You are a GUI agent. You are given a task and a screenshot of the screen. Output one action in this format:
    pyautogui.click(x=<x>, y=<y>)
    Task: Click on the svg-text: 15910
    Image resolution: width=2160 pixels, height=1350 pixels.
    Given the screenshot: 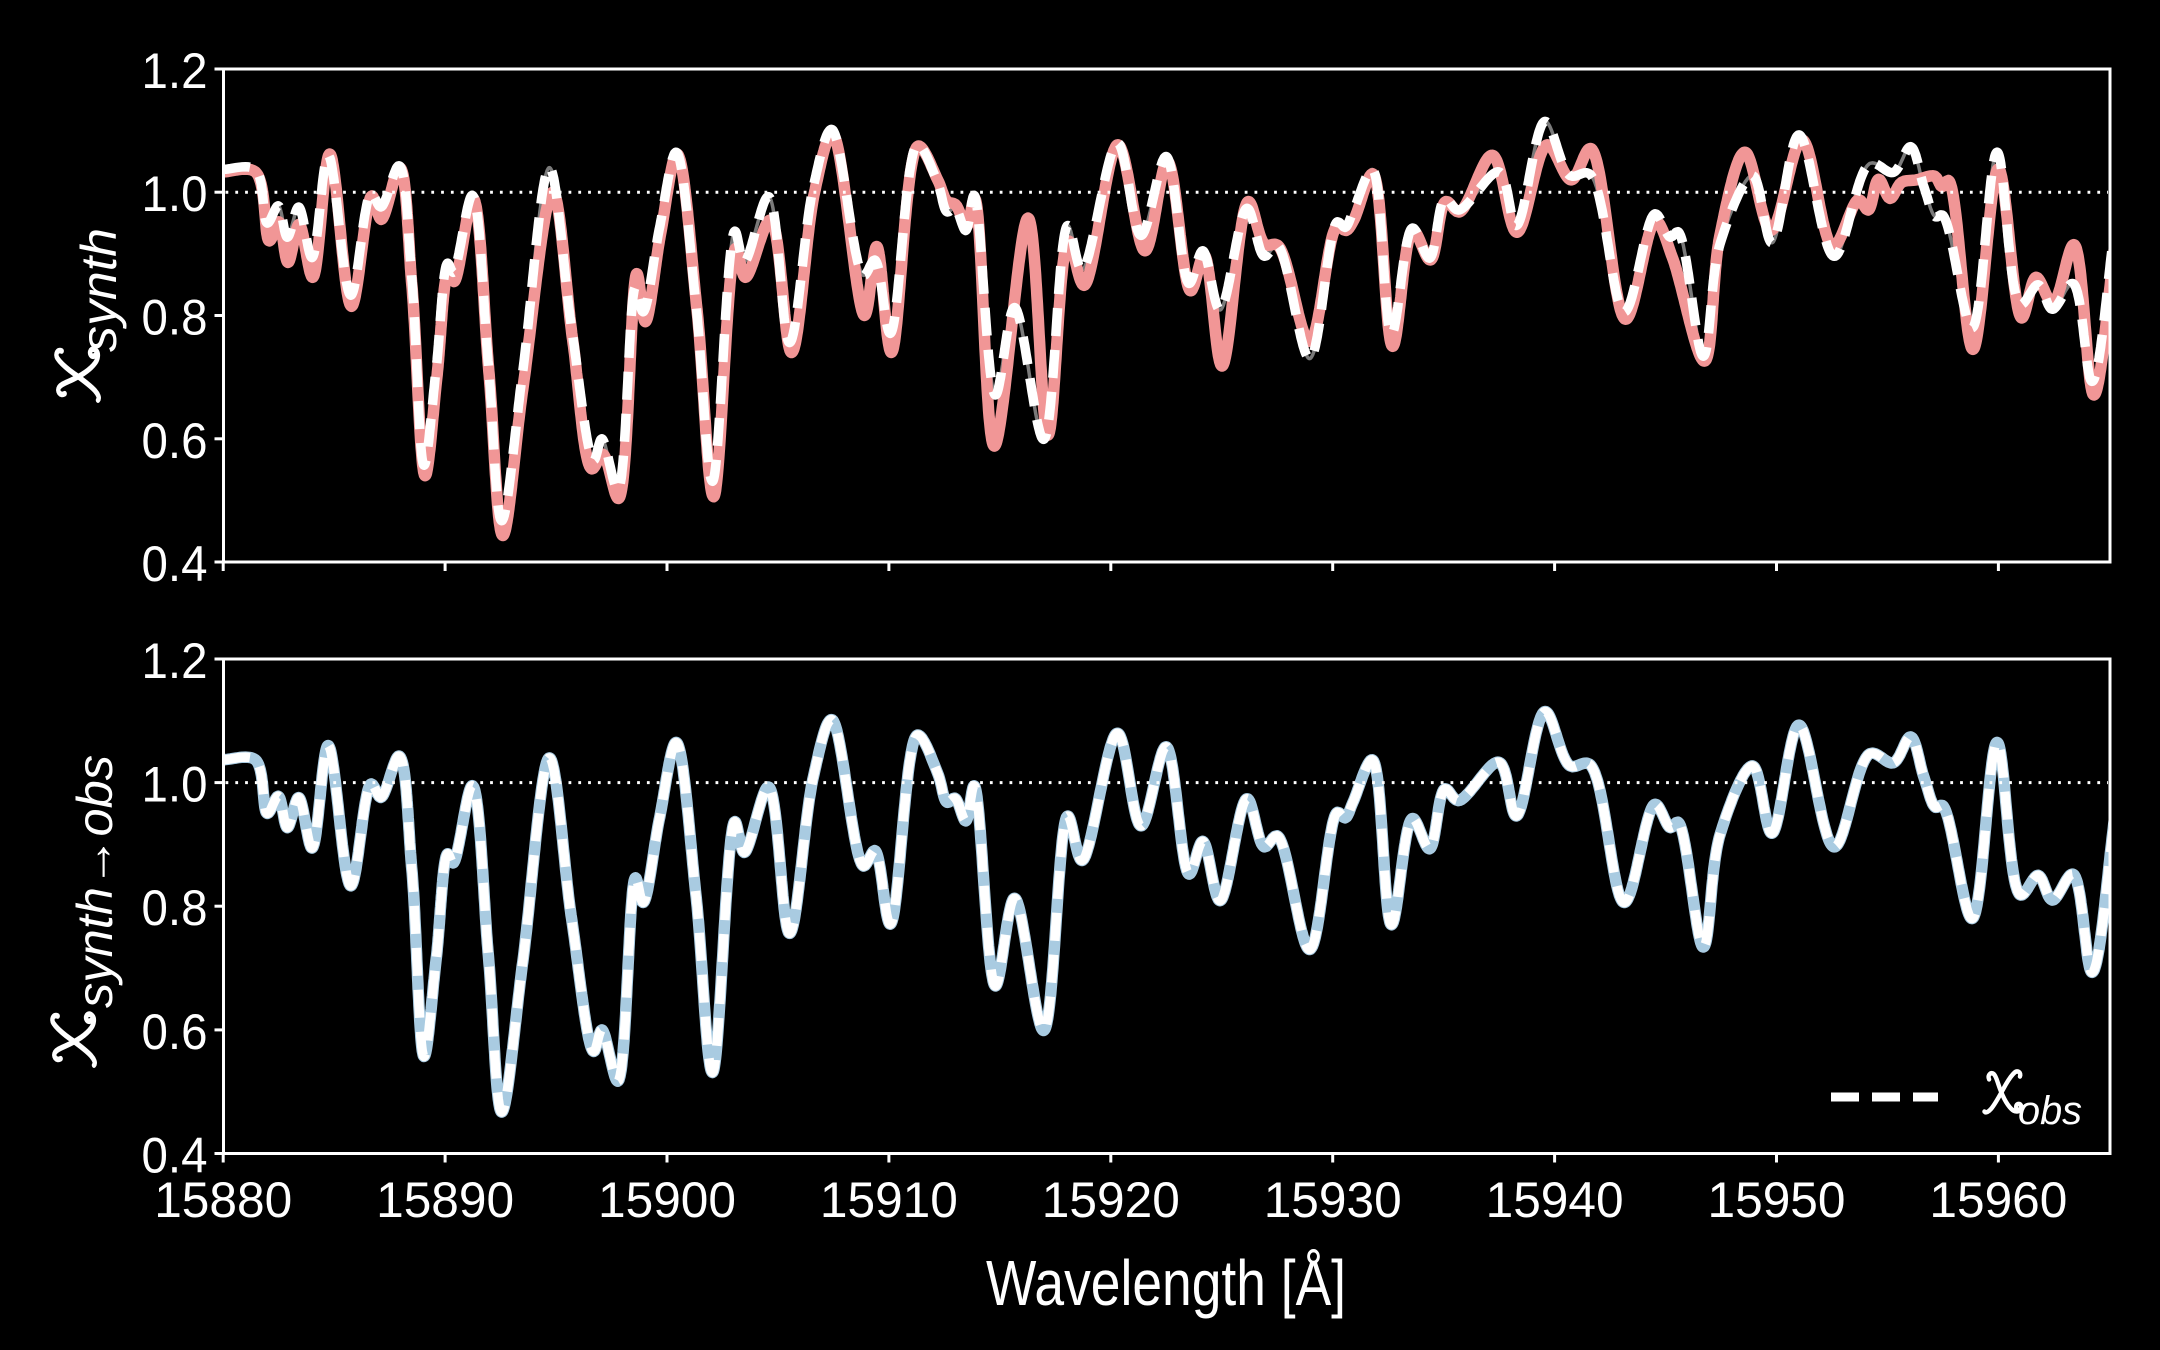 What is the action you would take?
    pyautogui.click(x=889, y=1200)
    